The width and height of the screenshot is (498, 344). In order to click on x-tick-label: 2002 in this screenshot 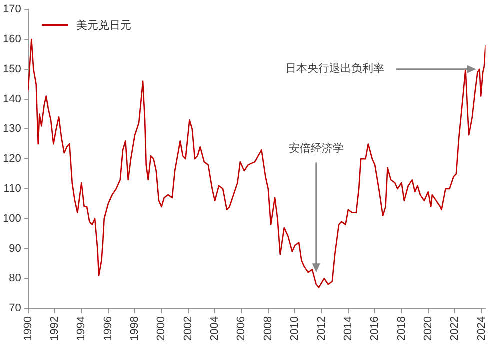, I will do `click(188, 329)`.